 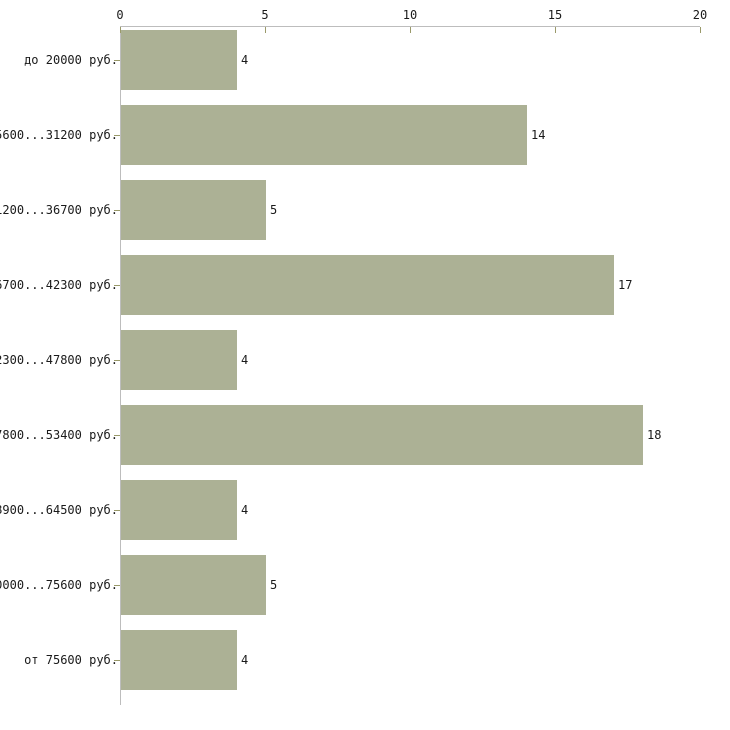 What do you see at coordinates (59, 585) in the screenshot?
I see `category-label: 70000...75600 руб.` at bounding box center [59, 585].